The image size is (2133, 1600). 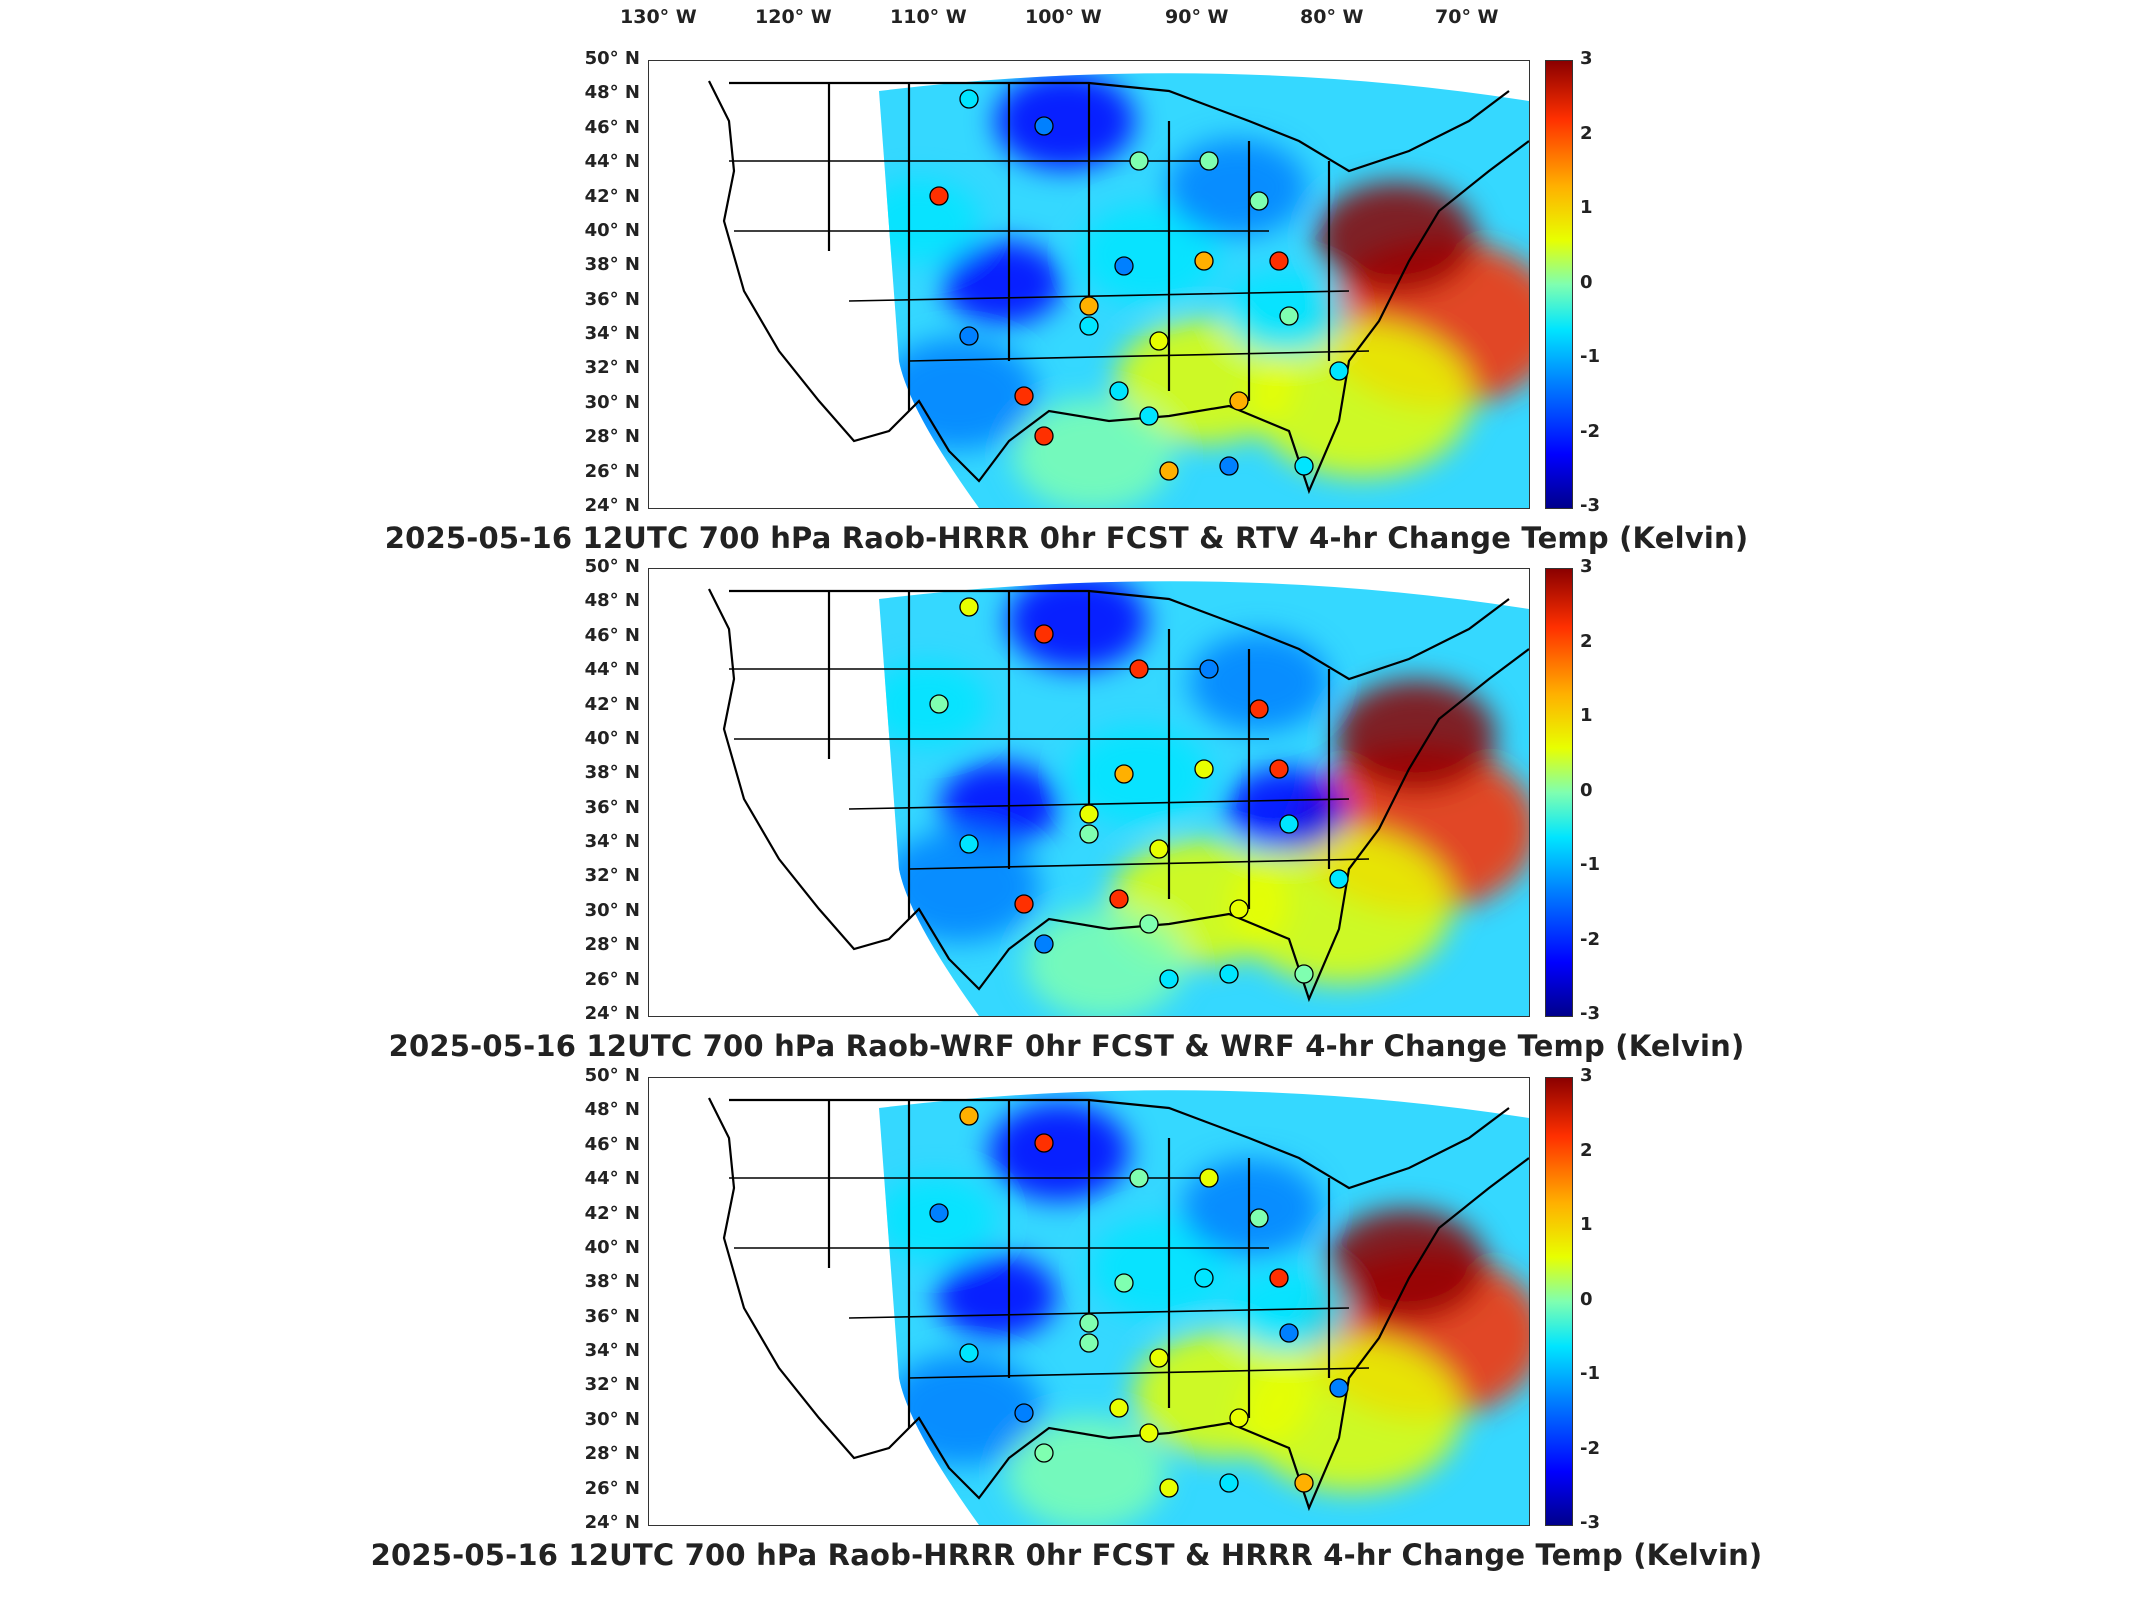 I want to click on lat-label: 50° N, so click(x=612, y=58).